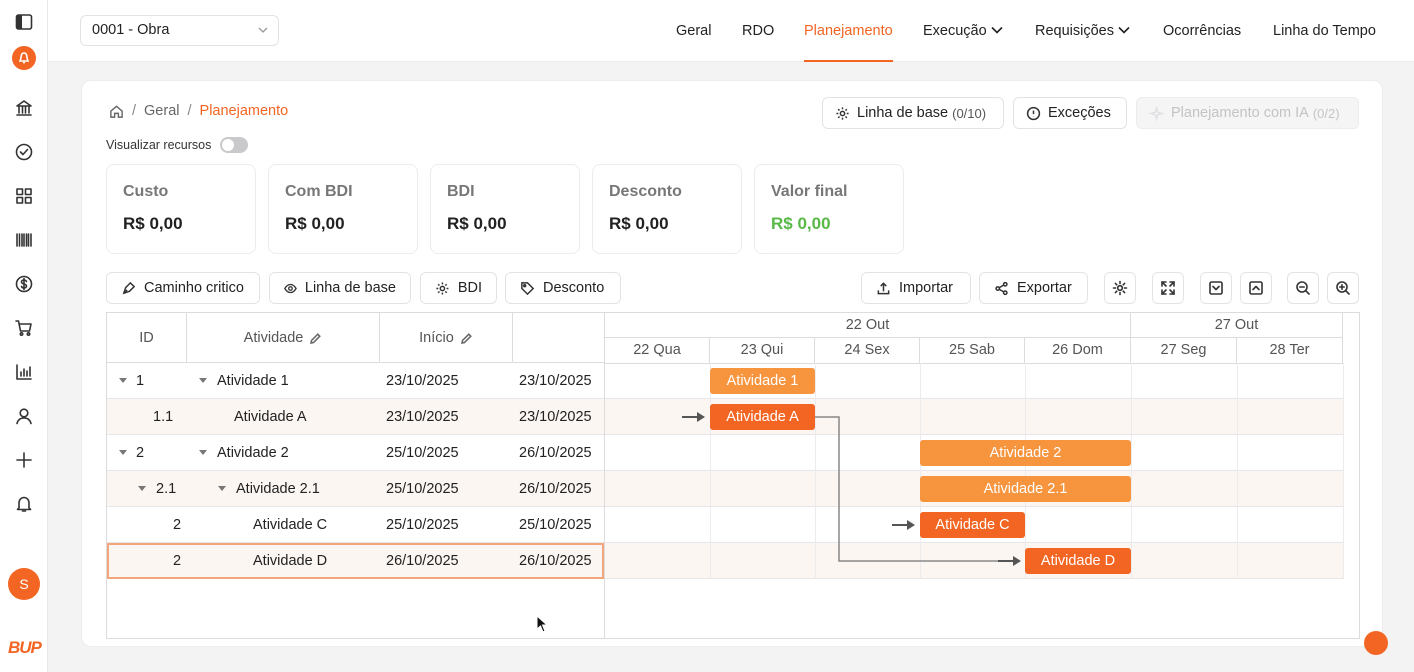 This screenshot has height=672, width=1414. Describe the element at coordinates (829, 209) in the screenshot. I see `stat-card-valor-final: Valor final R$ 0,00` at that location.